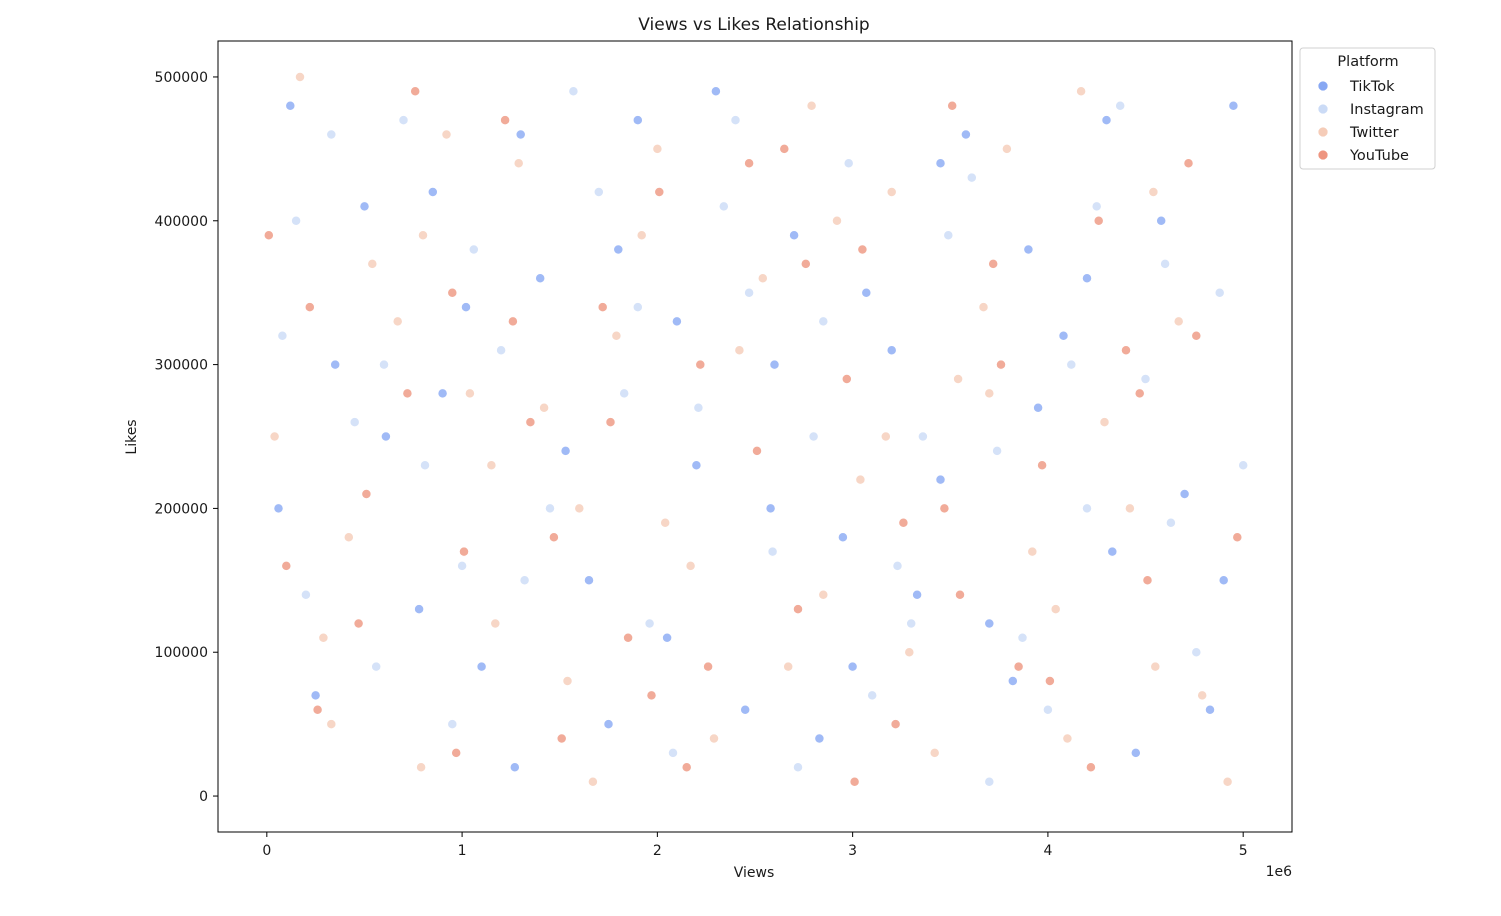  What do you see at coordinates (181, 366) in the screenshot?
I see `y-tick-label-3: 300000` at bounding box center [181, 366].